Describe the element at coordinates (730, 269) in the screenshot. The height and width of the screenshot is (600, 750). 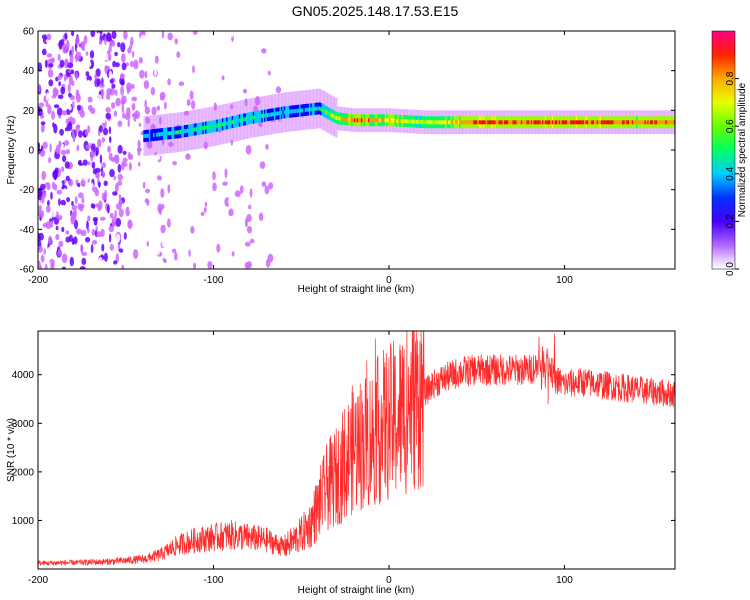
I see `colorbar-tick-label: 0.0` at that location.